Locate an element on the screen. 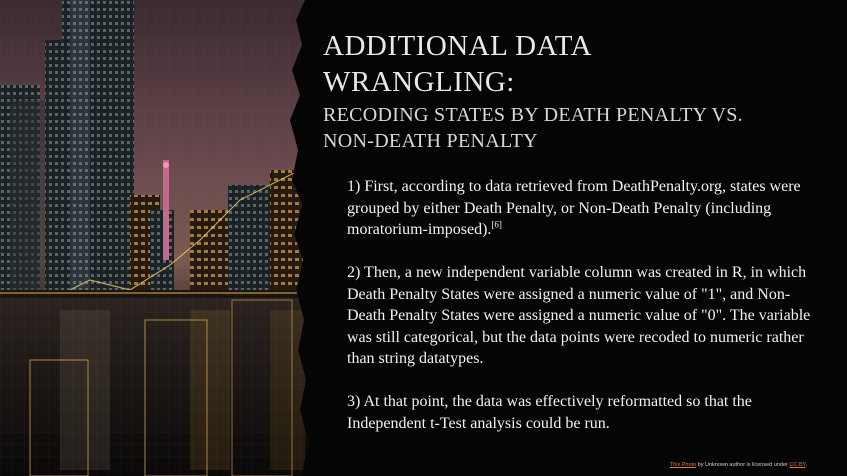 The width and height of the screenshot is (847, 476). photo-source-link: This Photo is located at coordinates (683, 465).